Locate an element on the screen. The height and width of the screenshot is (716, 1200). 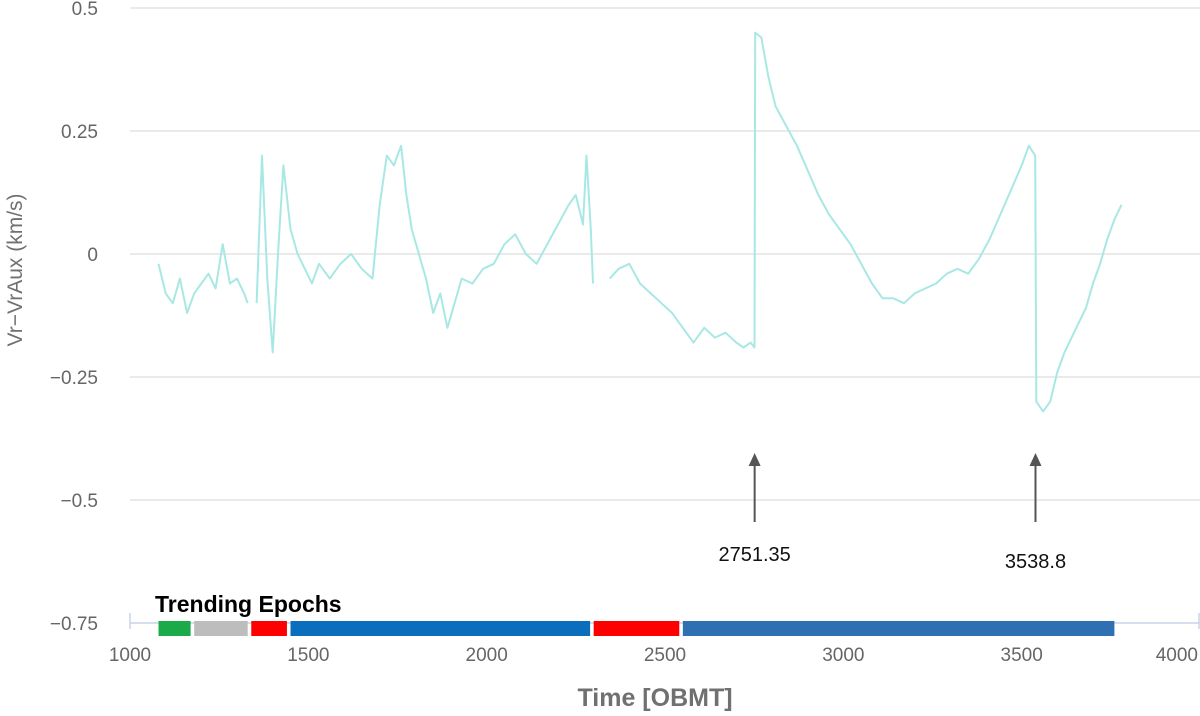
epoch-layer is located at coordinates (636, 628).